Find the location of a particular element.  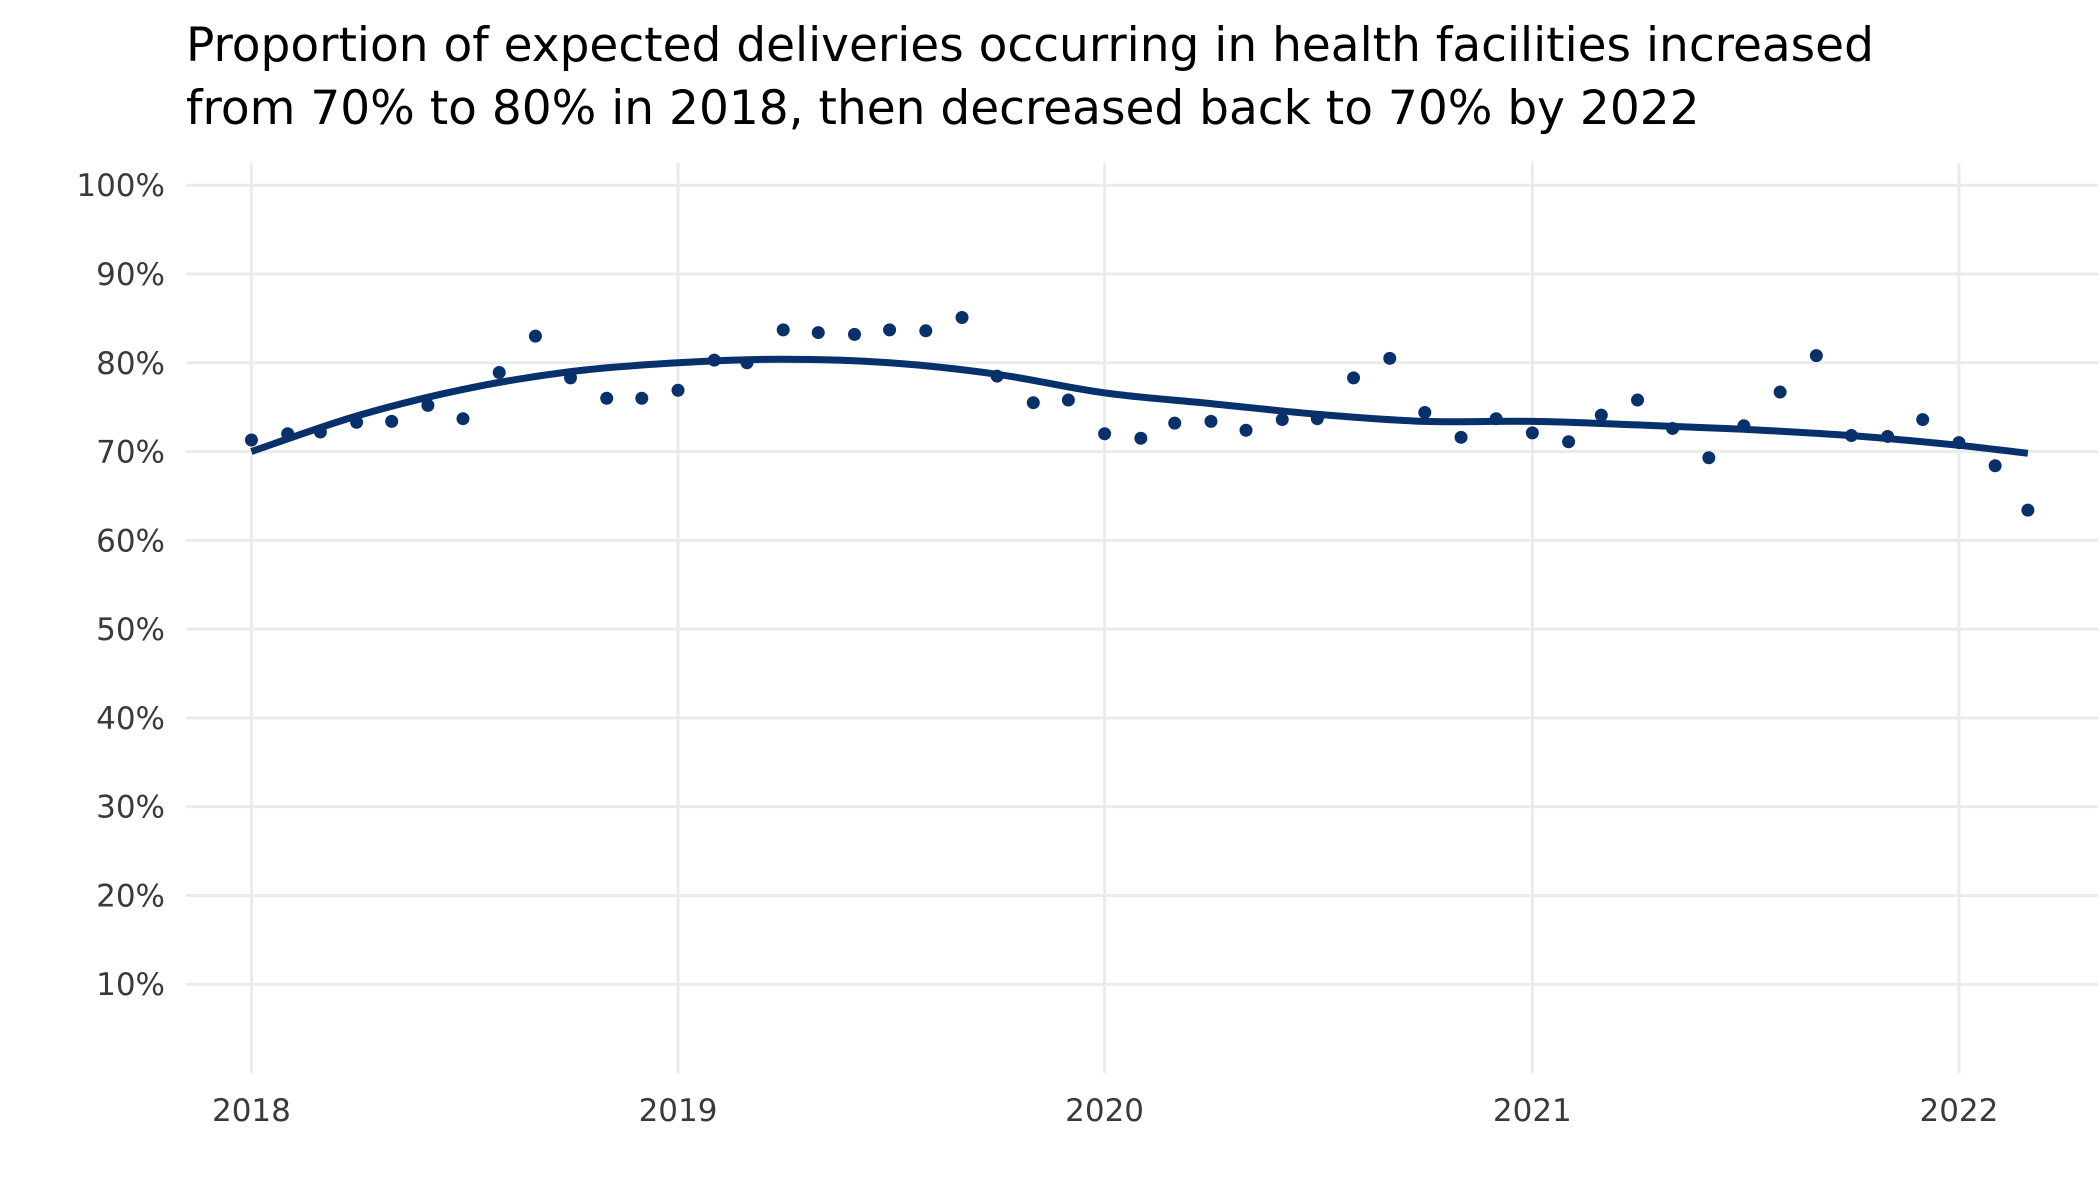

x-tick-label: 2021 is located at coordinates (1532, 1111).